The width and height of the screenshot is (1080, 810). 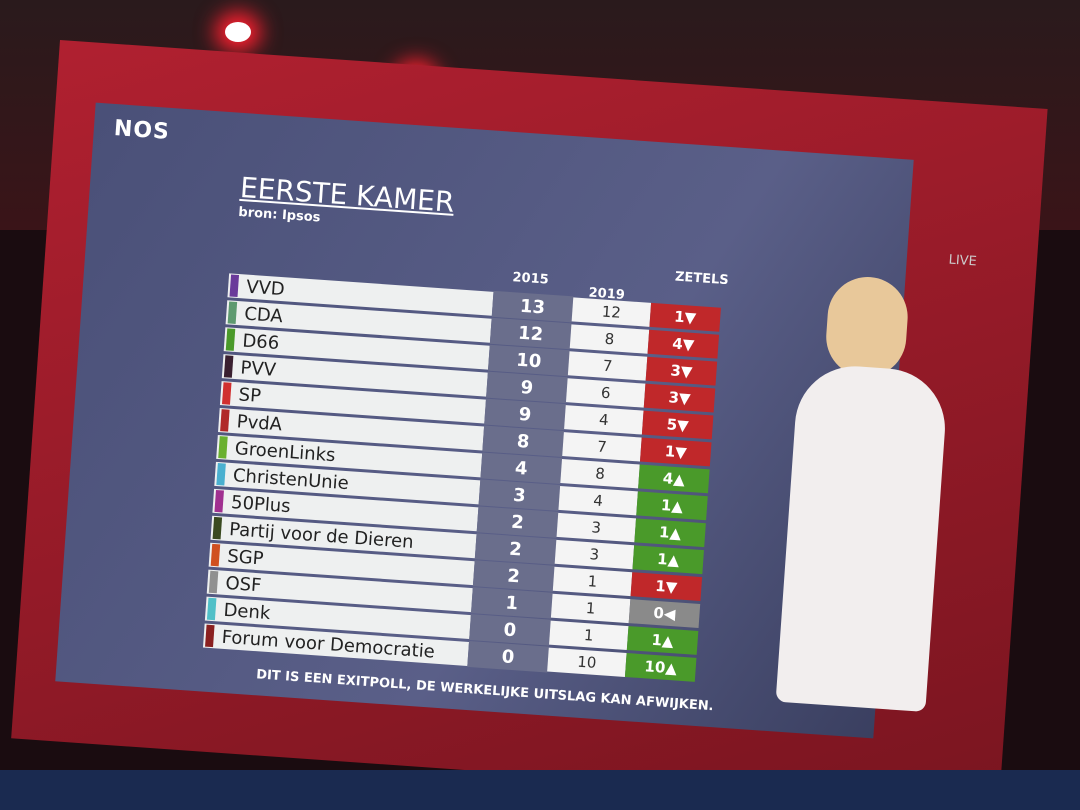 What do you see at coordinates (531, 279) in the screenshot?
I see `column-header: 2015` at bounding box center [531, 279].